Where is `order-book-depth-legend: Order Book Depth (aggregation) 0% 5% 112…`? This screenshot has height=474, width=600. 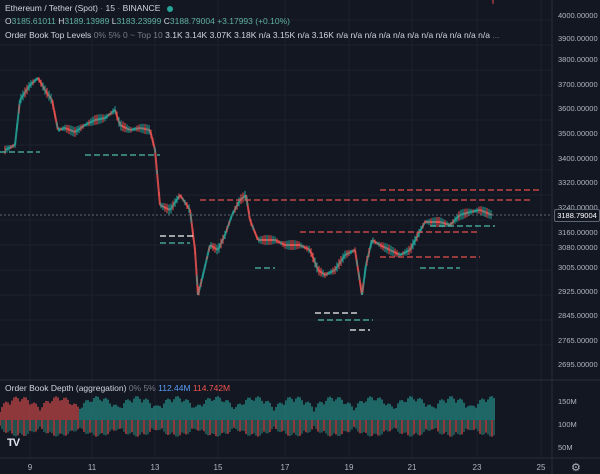 order-book-depth-legend: Order Book Depth (aggregation) 0% 5% 112… is located at coordinates (117, 388).